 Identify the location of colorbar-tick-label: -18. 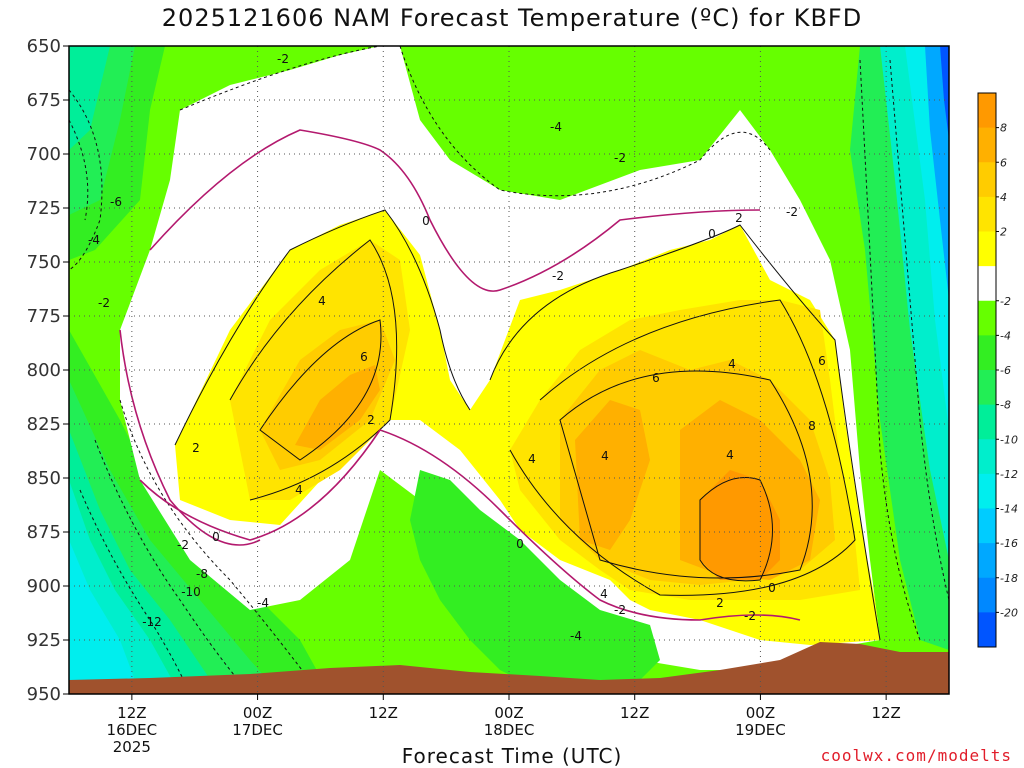
(1009, 578).